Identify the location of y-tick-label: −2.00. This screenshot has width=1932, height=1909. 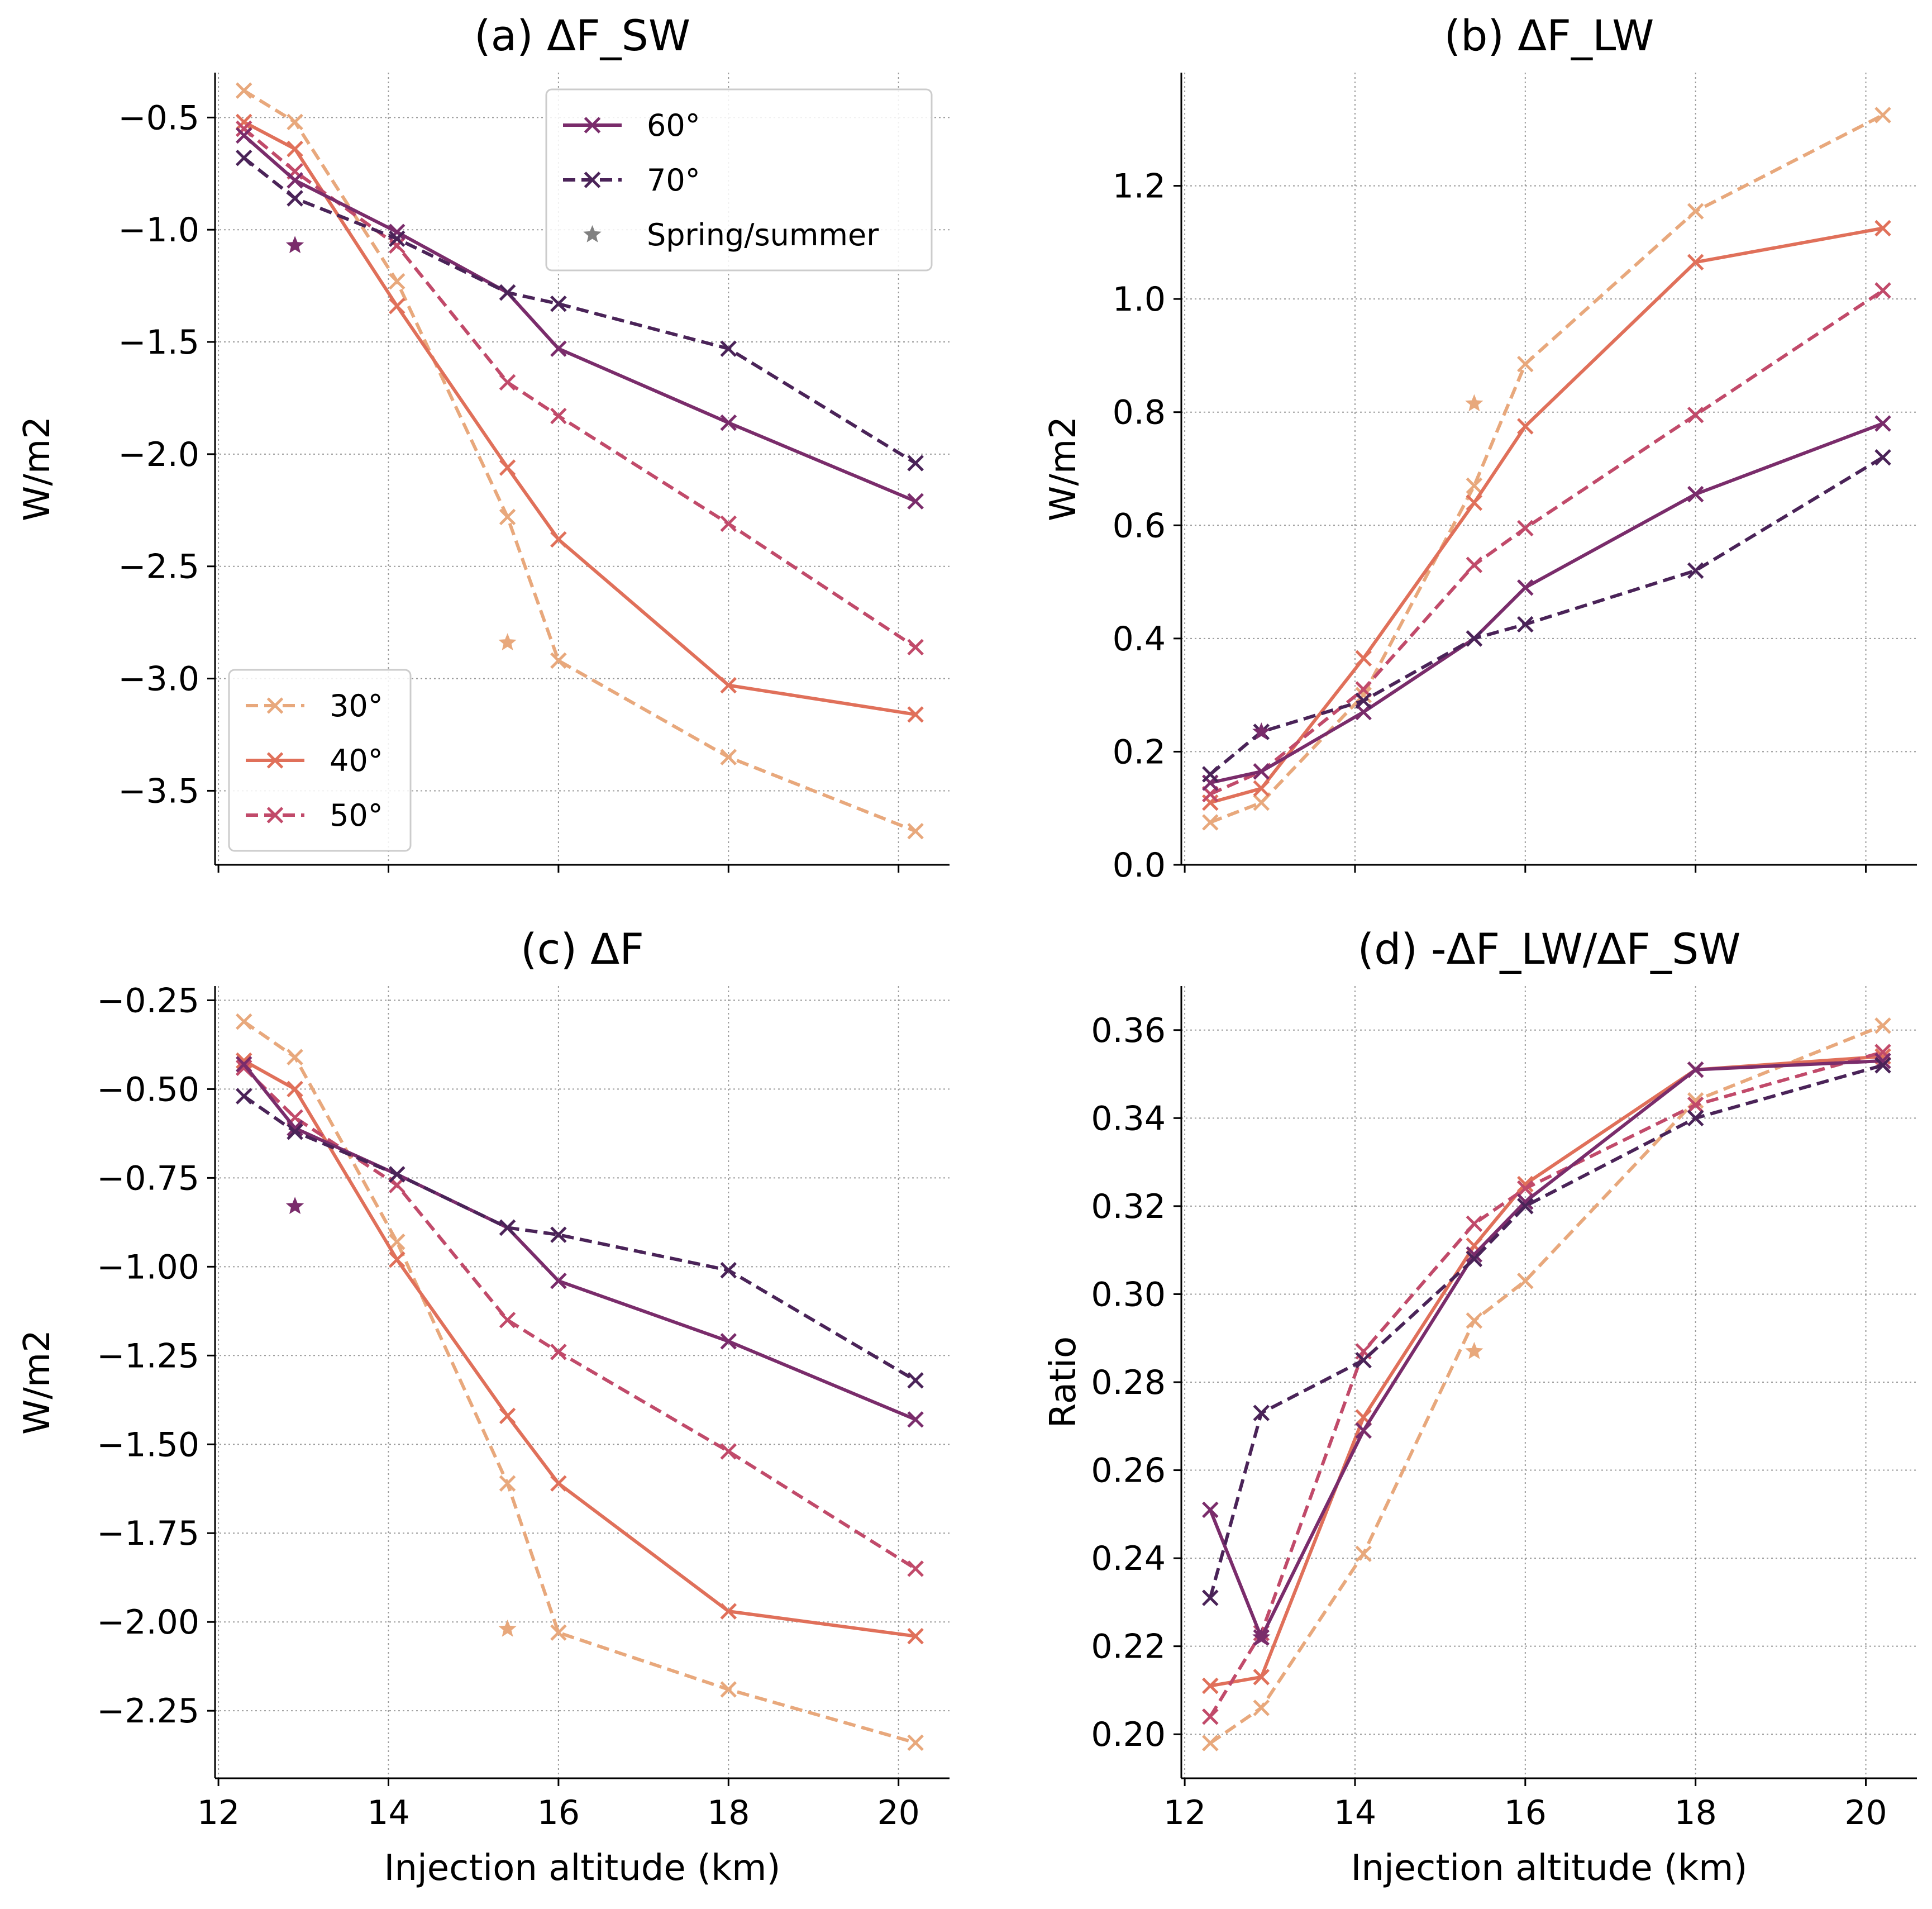
(148, 1623).